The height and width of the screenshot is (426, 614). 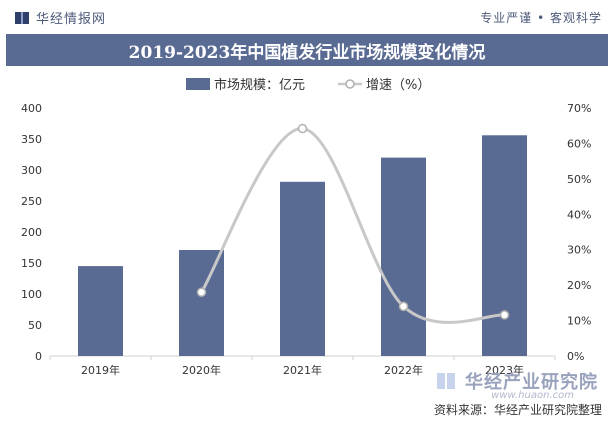 I want to click on legend-line-label: 增速（%）, so click(x=398, y=85).